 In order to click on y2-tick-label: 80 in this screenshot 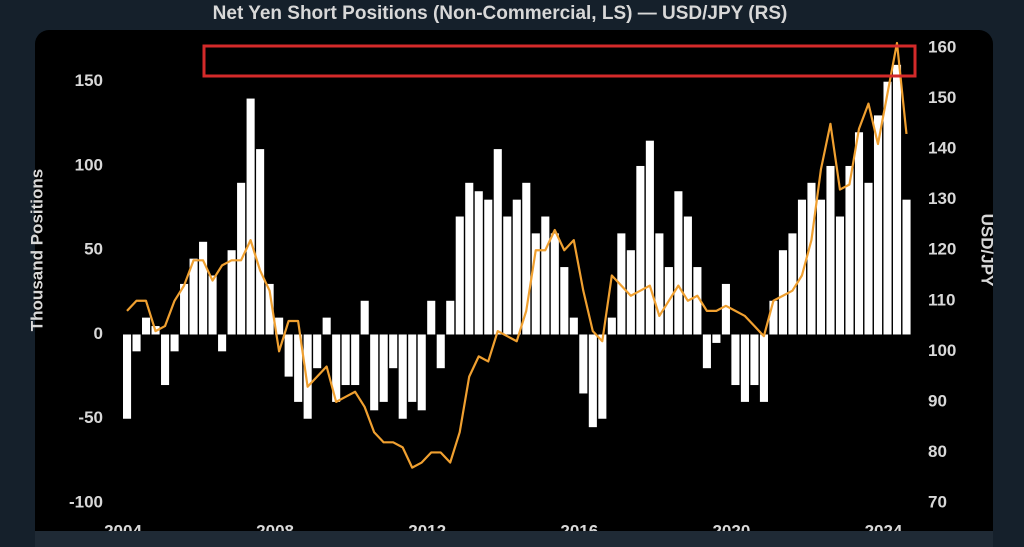, I will do `click(937, 451)`.